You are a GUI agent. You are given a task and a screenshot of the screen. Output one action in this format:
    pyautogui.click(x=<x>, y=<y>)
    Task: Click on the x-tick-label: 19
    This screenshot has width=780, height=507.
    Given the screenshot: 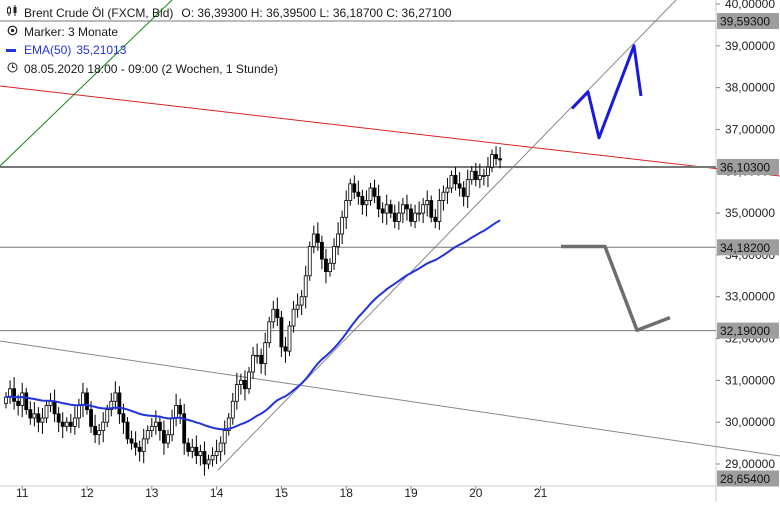 What is the action you would take?
    pyautogui.click(x=411, y=493)
    